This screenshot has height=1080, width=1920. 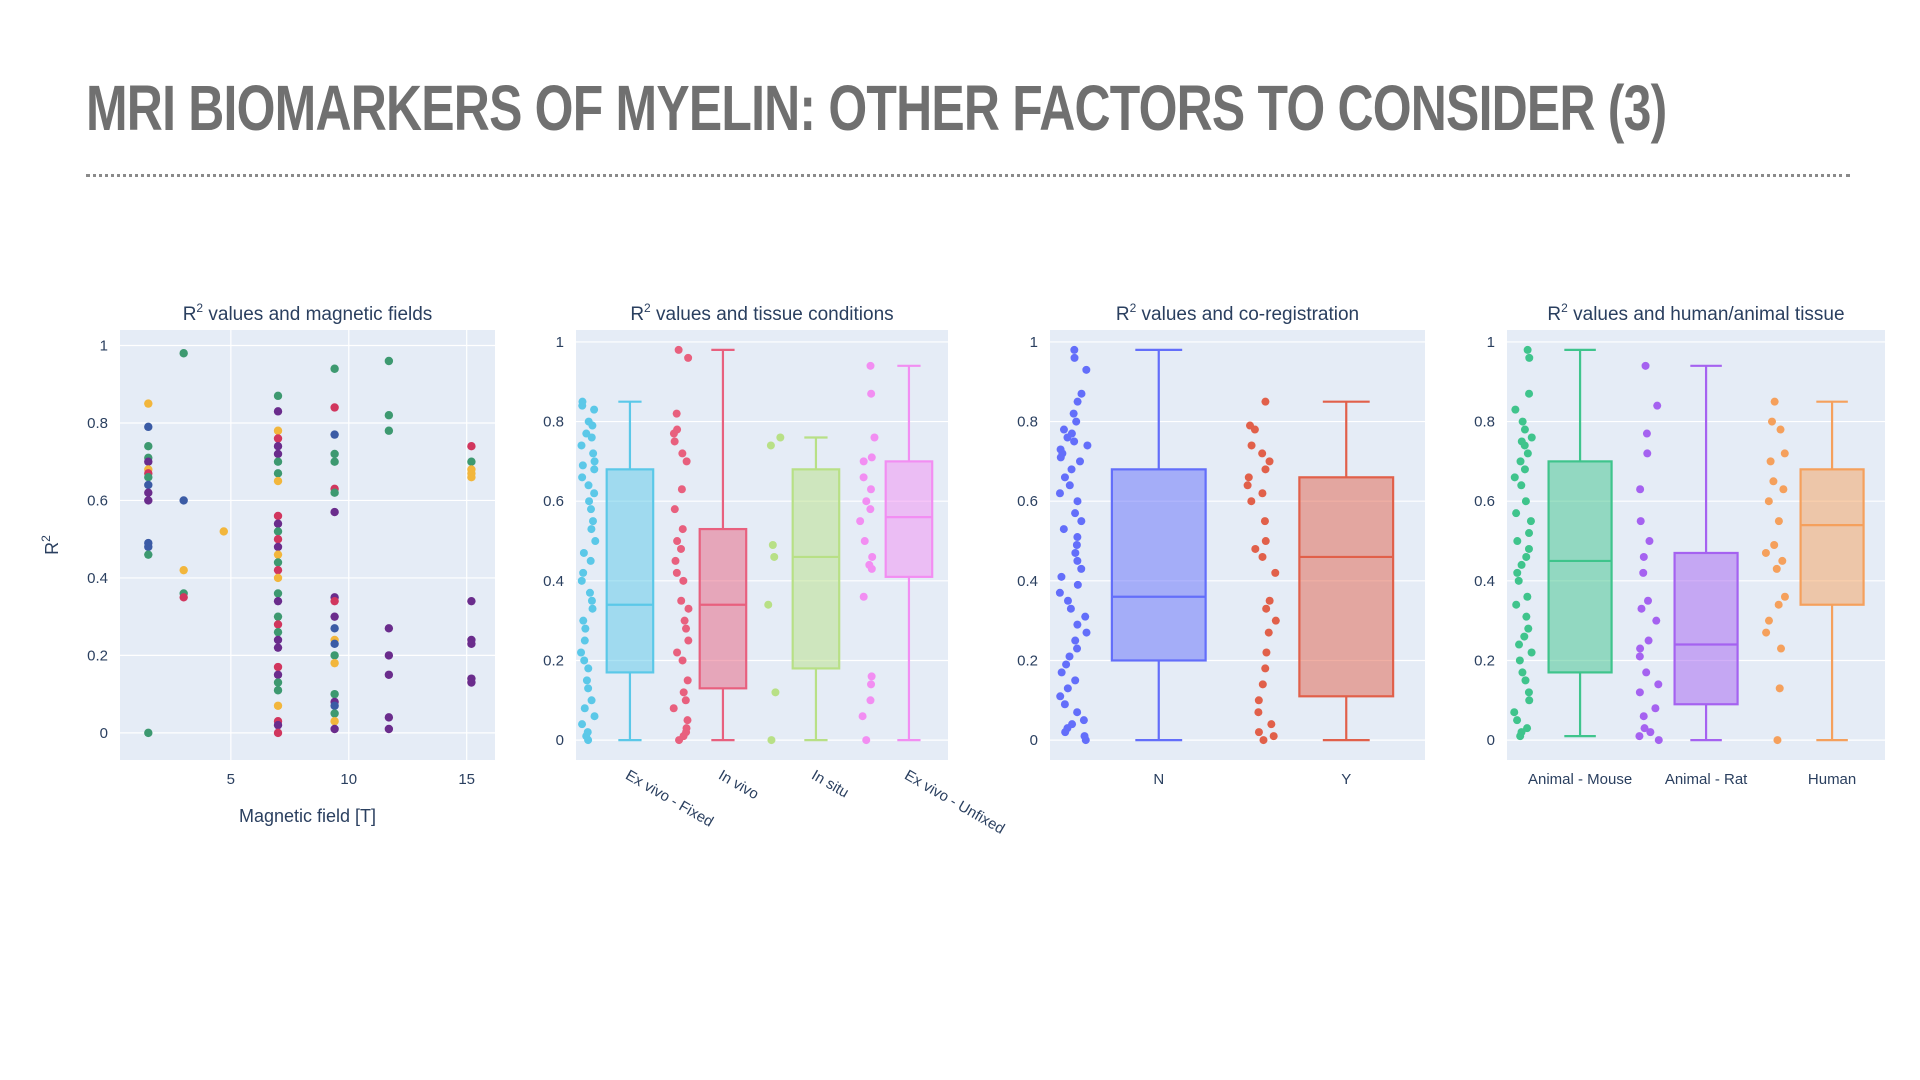 What do you see at coordinates (308, 313) in the screenshot?
I see `chart-title: R2 values and magnetic fields` at bounding box center [308, 313].